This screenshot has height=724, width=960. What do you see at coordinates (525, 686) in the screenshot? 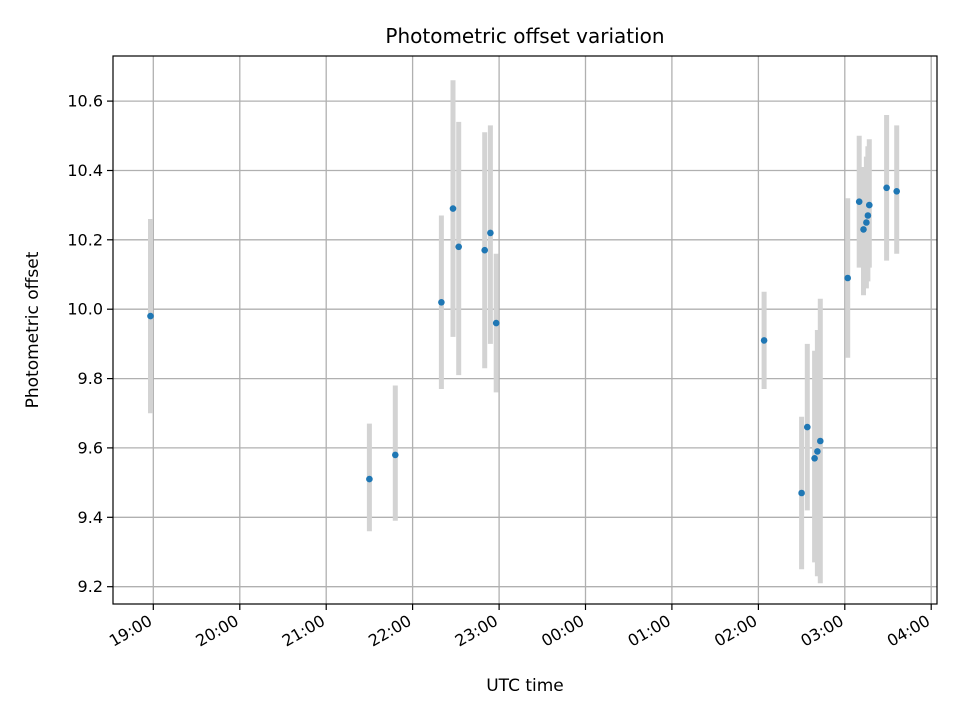
I see `x-axis-label: UTC time` at bounding box center [525, 686].